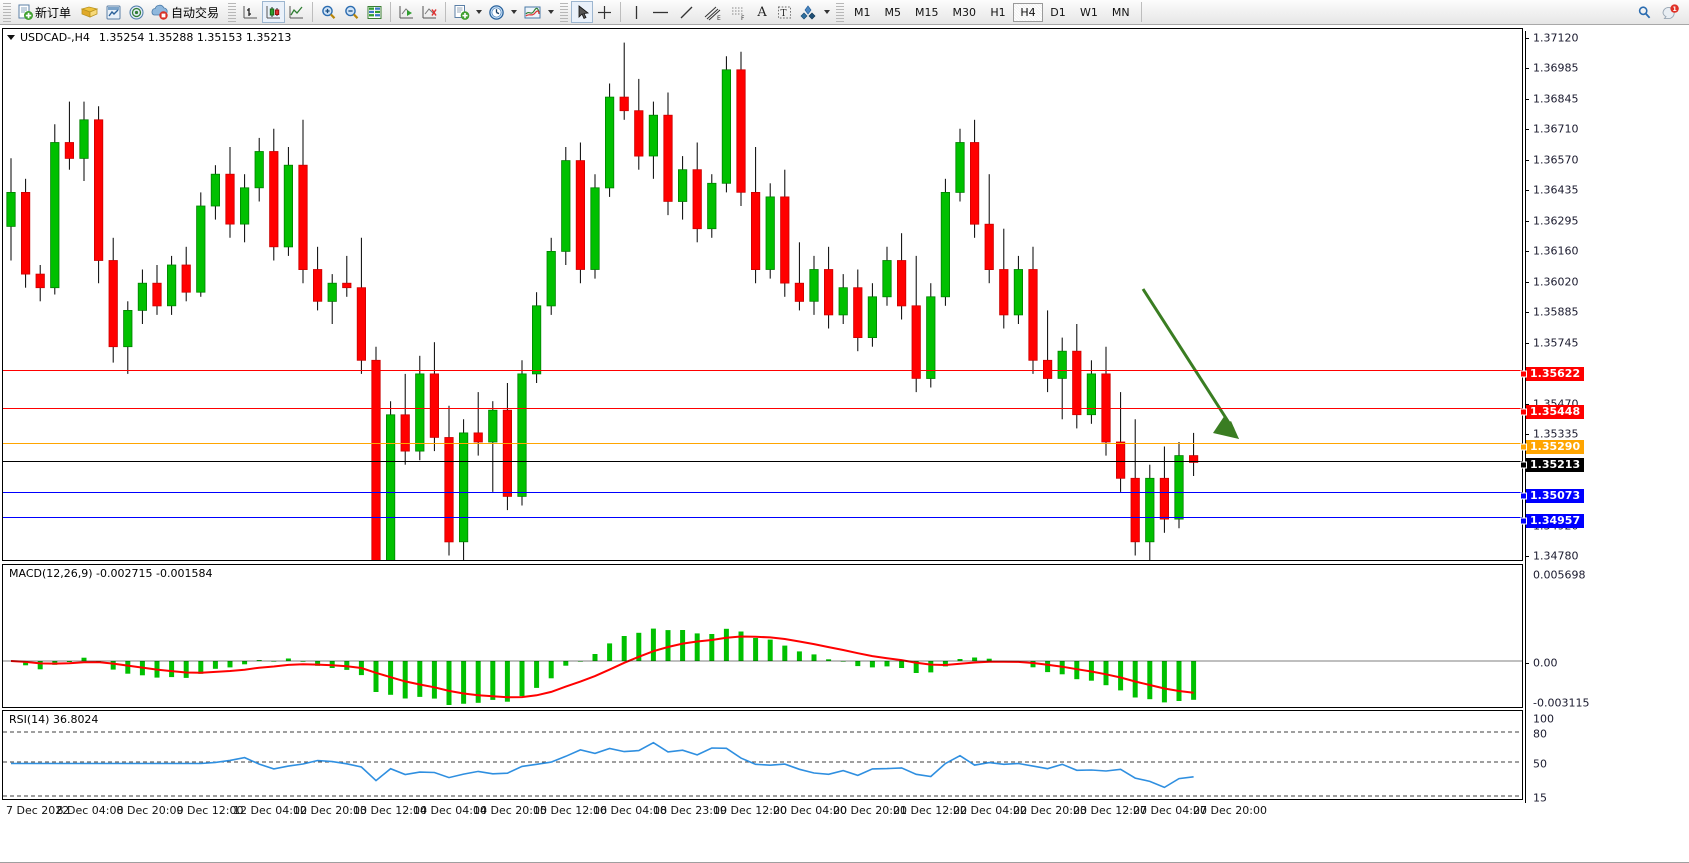 This screenshot has width=1689, height=863. What do you see at coordinates (870, 810) in the screenshot?
I see `time-axis-label: 20 Dec 20:00` at bounding box center [870, 810].